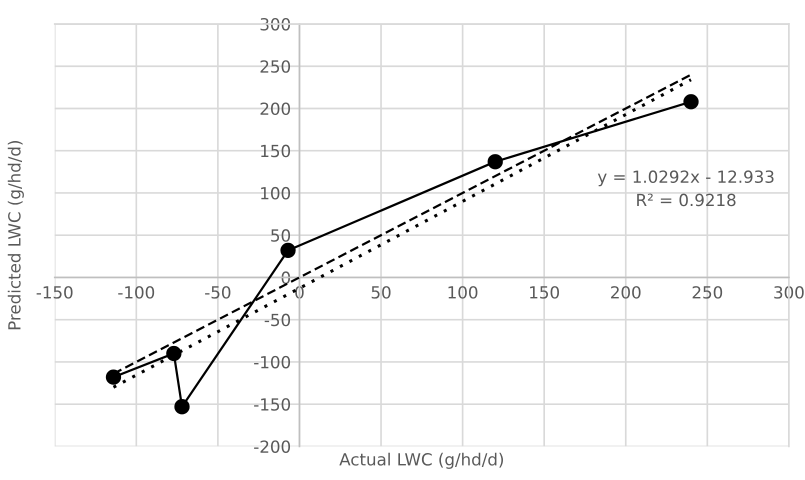  What do you see at coordinates (272, 446) in the screenshot?
I see `y-tick-label: -200` at bounding box center [272, 446].